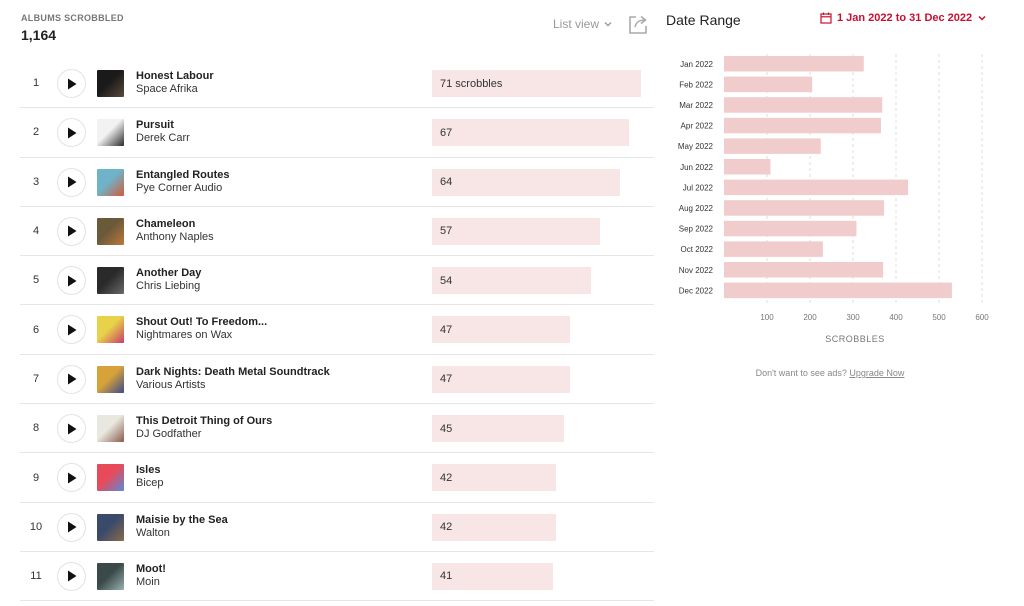 This screenshot has width=1024, height=606. Describe the element at coordinates (638, 24) in the screenshot. I see `share-button` at that location.